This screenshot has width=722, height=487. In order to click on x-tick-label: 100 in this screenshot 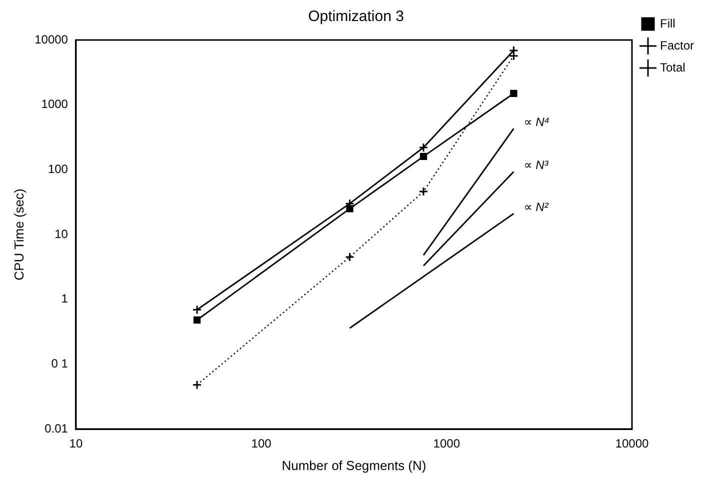, I will do `click(261, 443)`.